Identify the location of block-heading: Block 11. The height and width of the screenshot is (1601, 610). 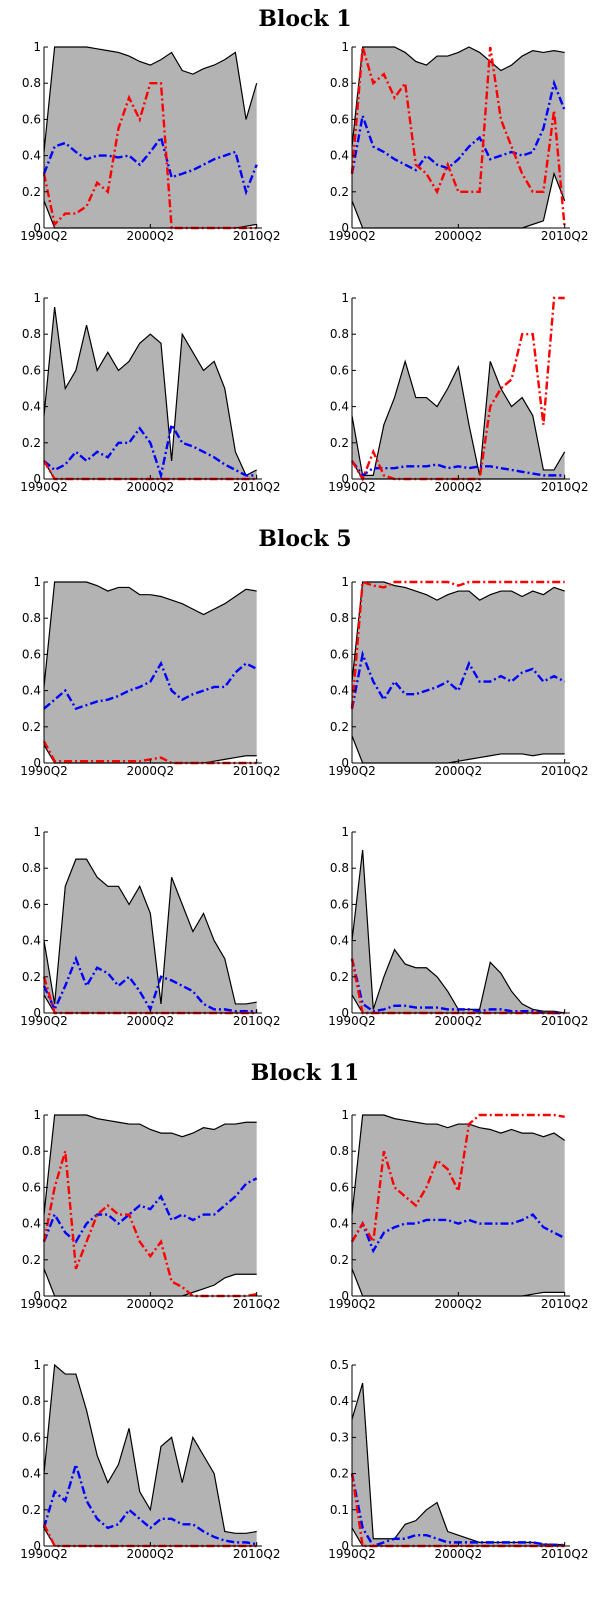
(305, 1073).